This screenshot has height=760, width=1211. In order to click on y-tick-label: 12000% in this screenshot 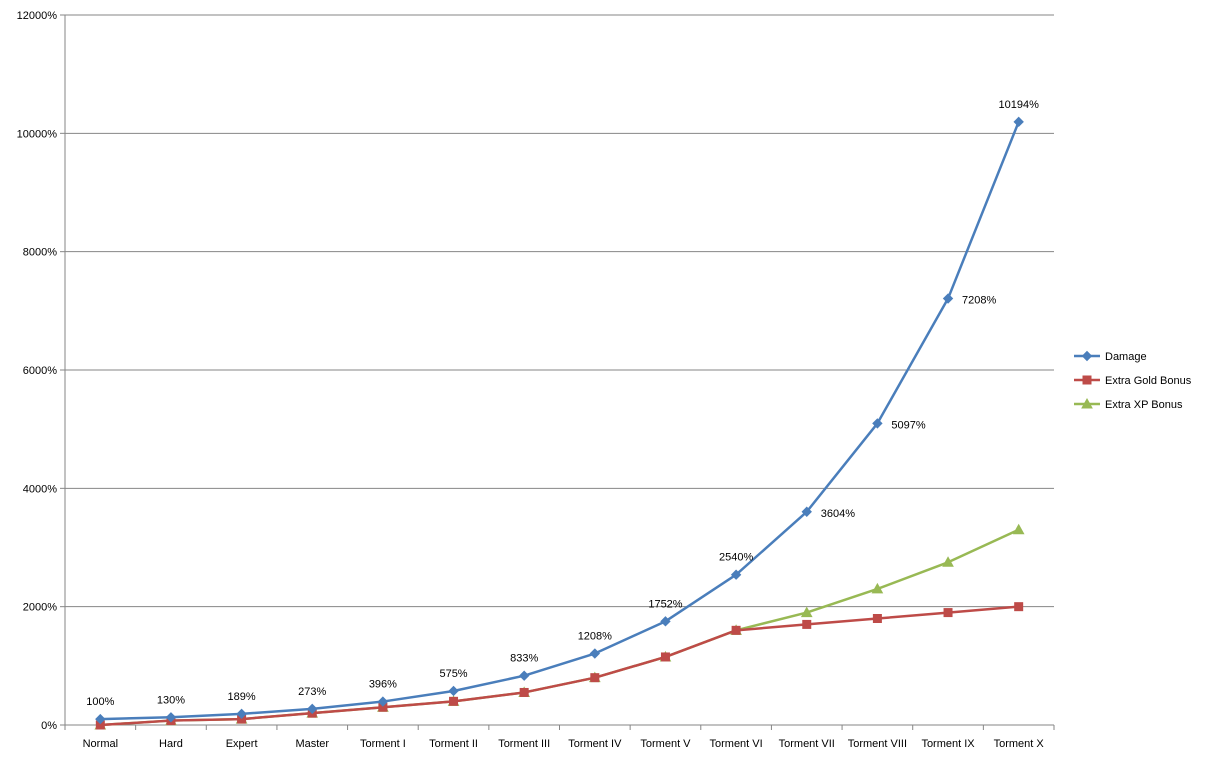, I will do `click(37, 16)`.